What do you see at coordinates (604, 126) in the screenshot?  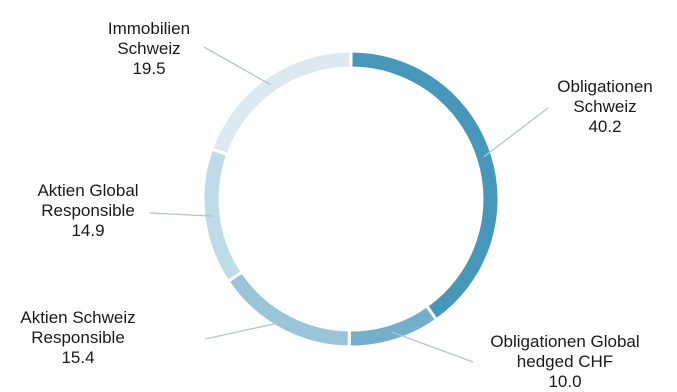 I see `slice-value-label: 40.2` at bounding box center [604, 126].